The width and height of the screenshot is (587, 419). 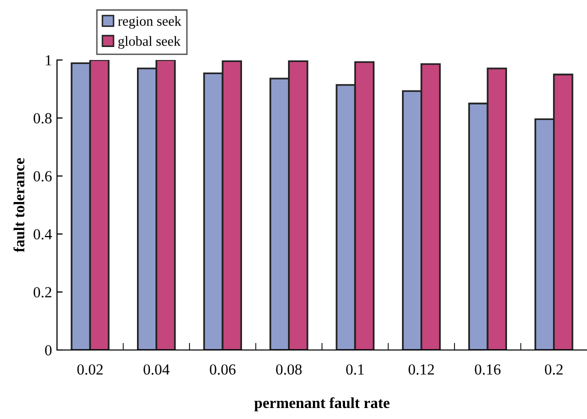 I want to click on x-tick-label: 0.08, so click(x=289, y=369).